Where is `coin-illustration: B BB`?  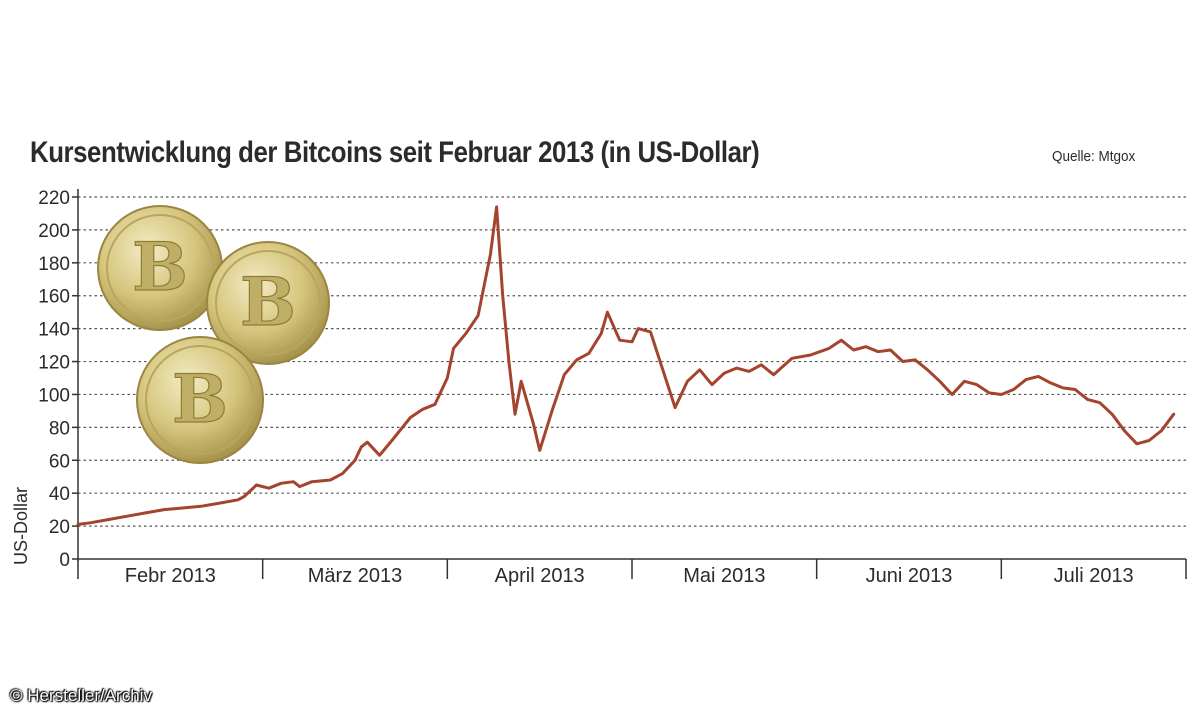
coin-illustration: B BB is located at coordinates (213, 334).